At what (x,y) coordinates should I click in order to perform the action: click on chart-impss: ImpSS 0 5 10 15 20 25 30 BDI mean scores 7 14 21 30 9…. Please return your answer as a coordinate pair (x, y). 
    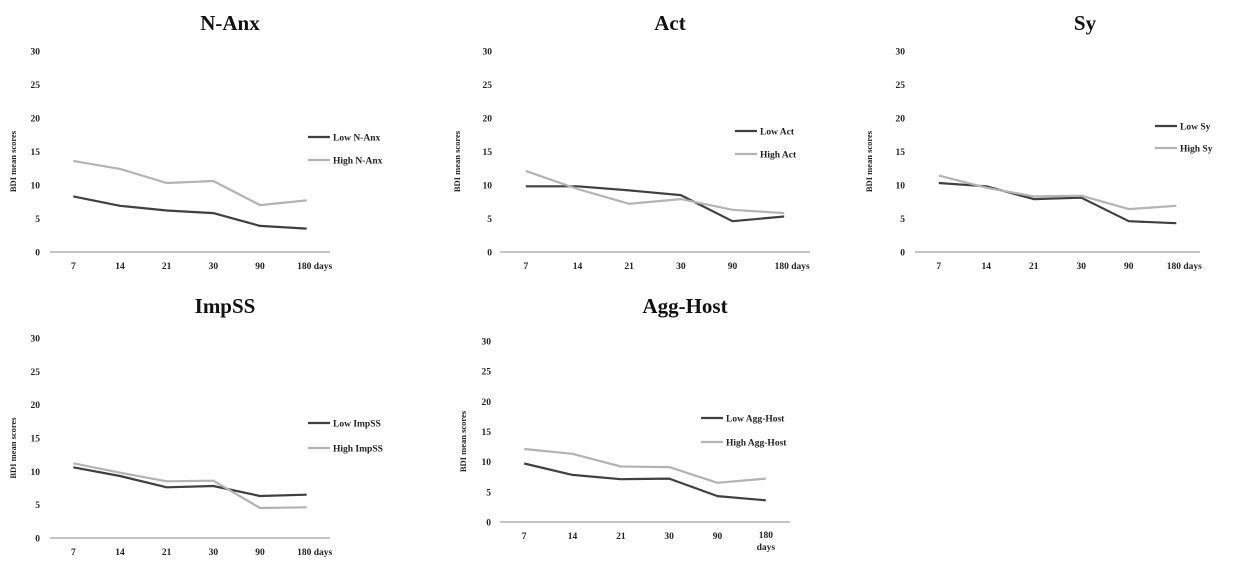
    Looking at the image, I should click on (195, 426).